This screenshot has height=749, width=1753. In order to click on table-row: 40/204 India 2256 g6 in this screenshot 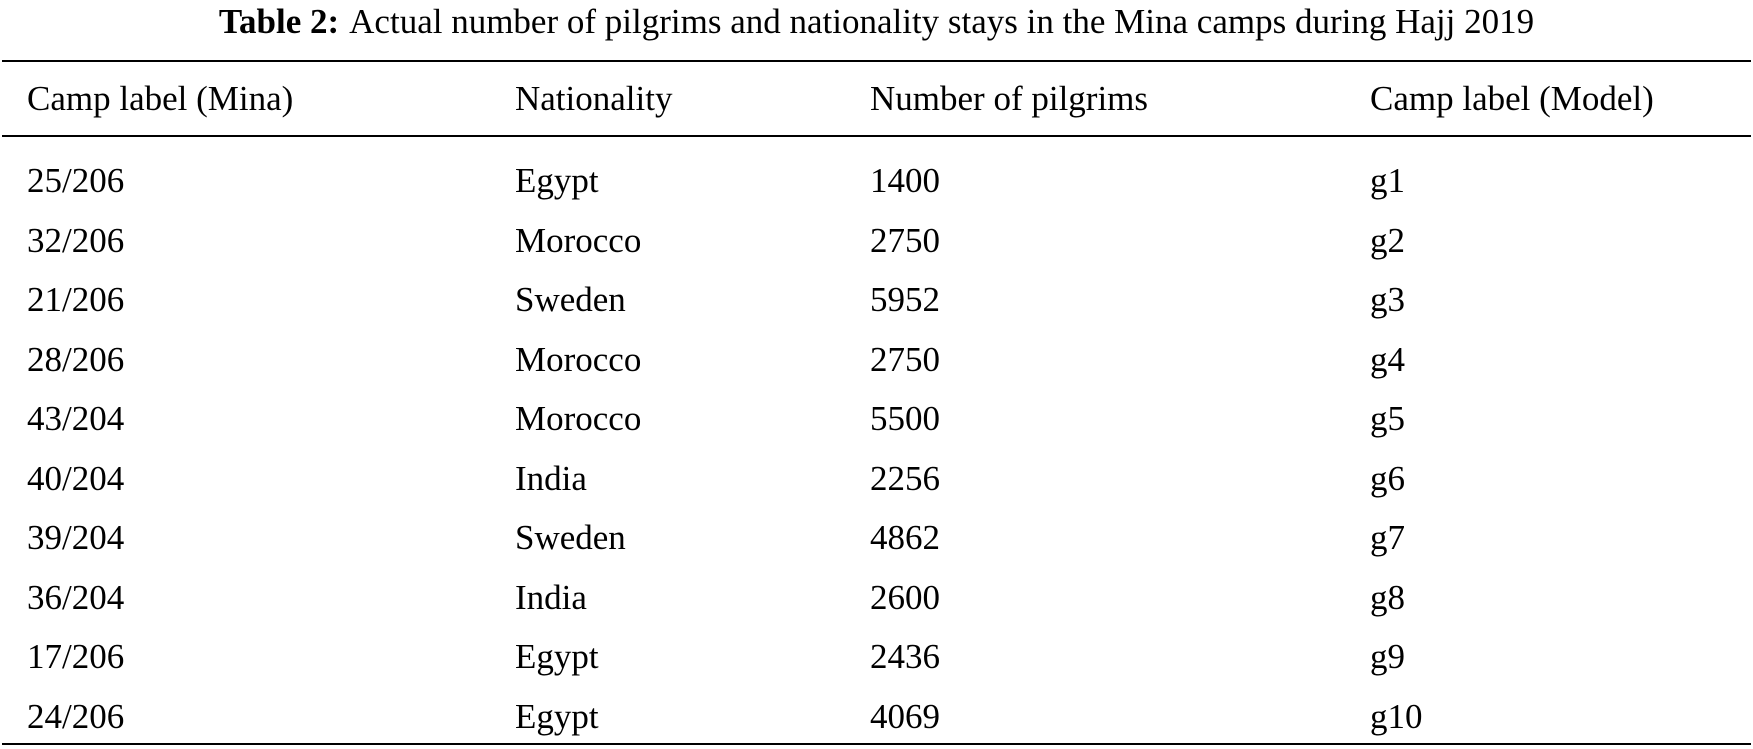, I will do `click(876, 479)`.